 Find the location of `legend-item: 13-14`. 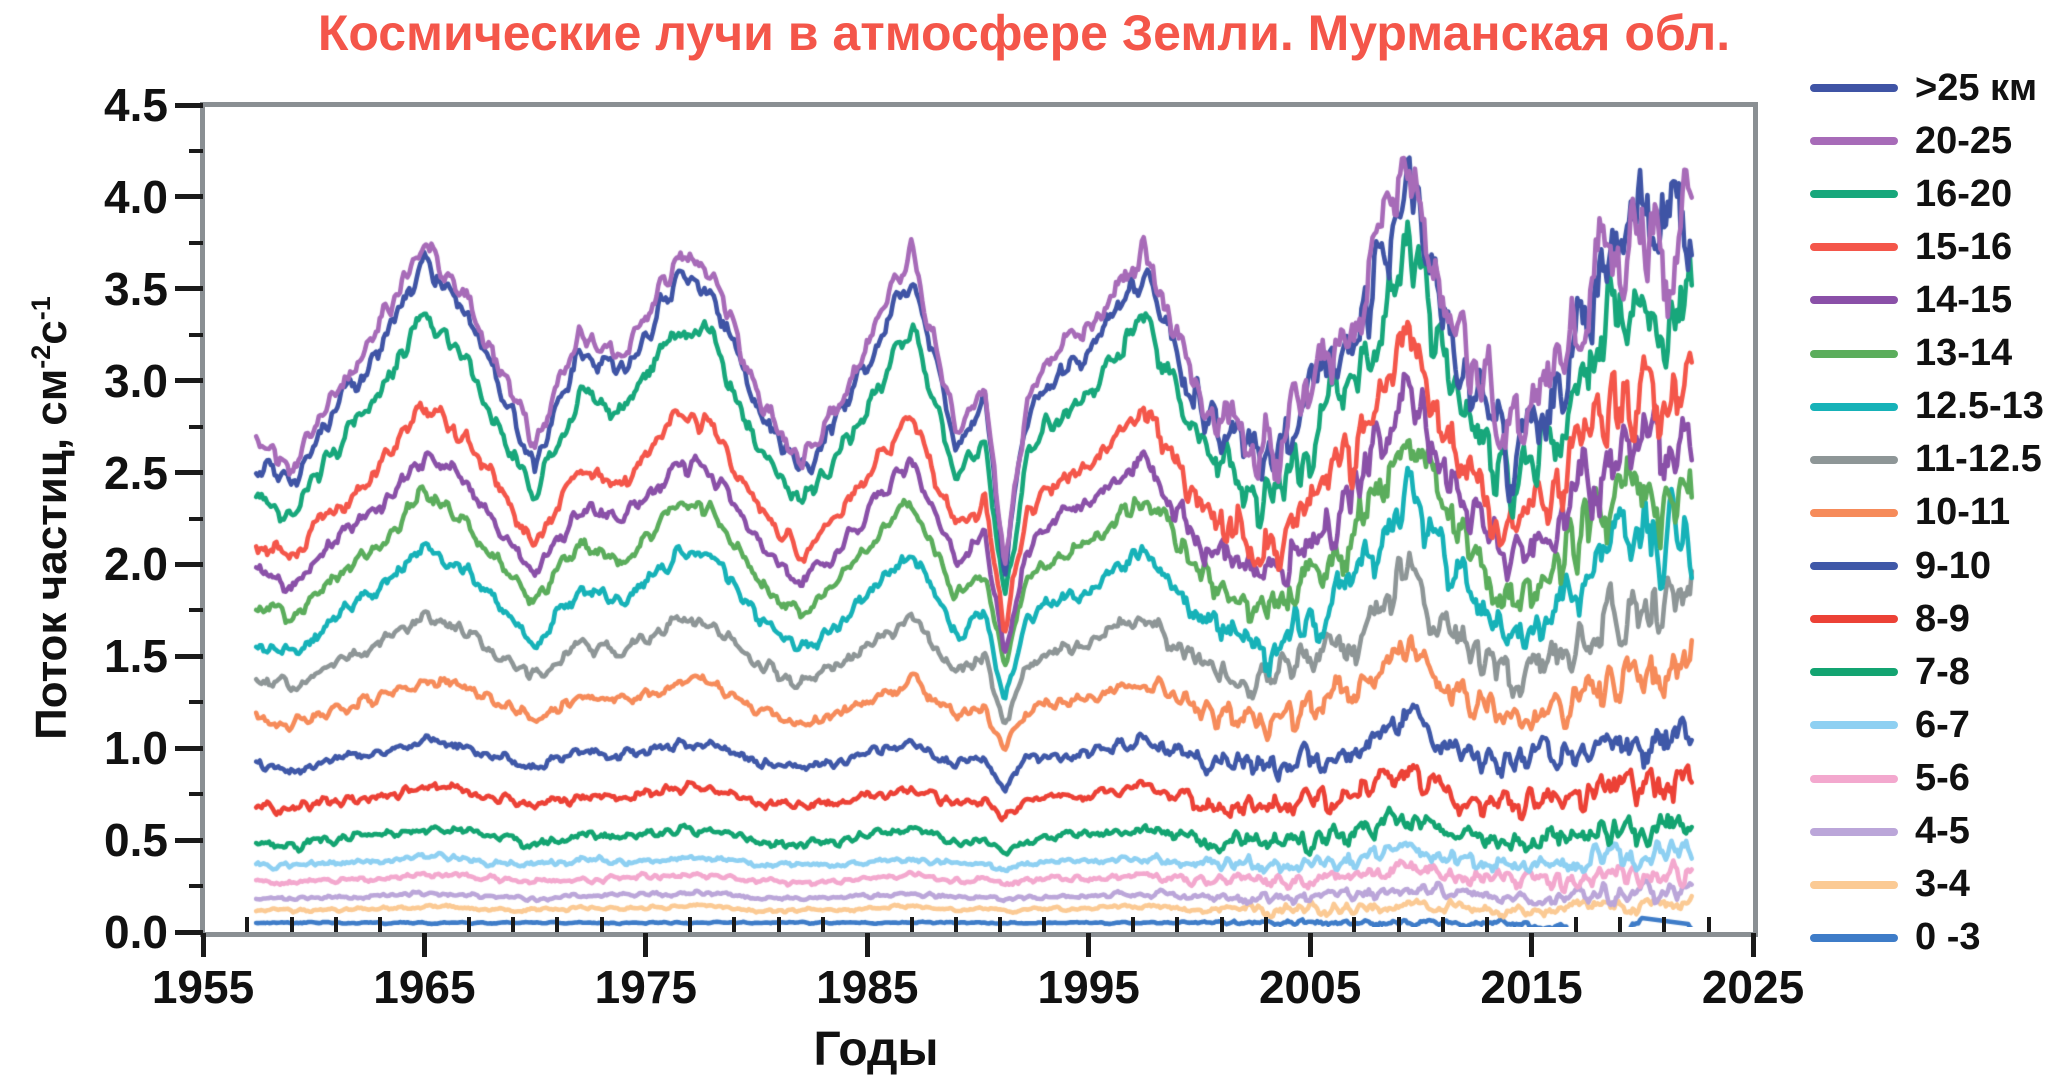

legend-item: 13-14 is located at coordinates (1911, 353).